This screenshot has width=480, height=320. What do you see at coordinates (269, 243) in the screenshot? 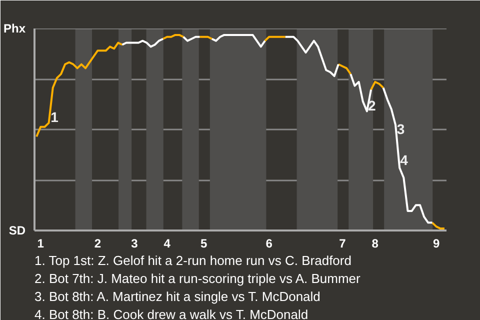
I see `x-tick-label: 6` at bounding box center [269, 243].